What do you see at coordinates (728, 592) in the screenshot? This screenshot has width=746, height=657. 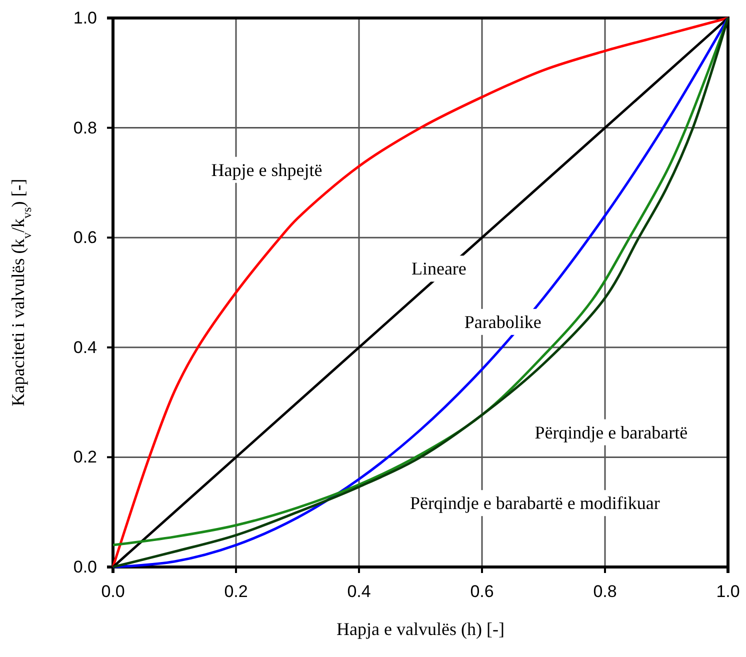 I see `x-tick-label: 1.0` at bounding box center [728, 592].